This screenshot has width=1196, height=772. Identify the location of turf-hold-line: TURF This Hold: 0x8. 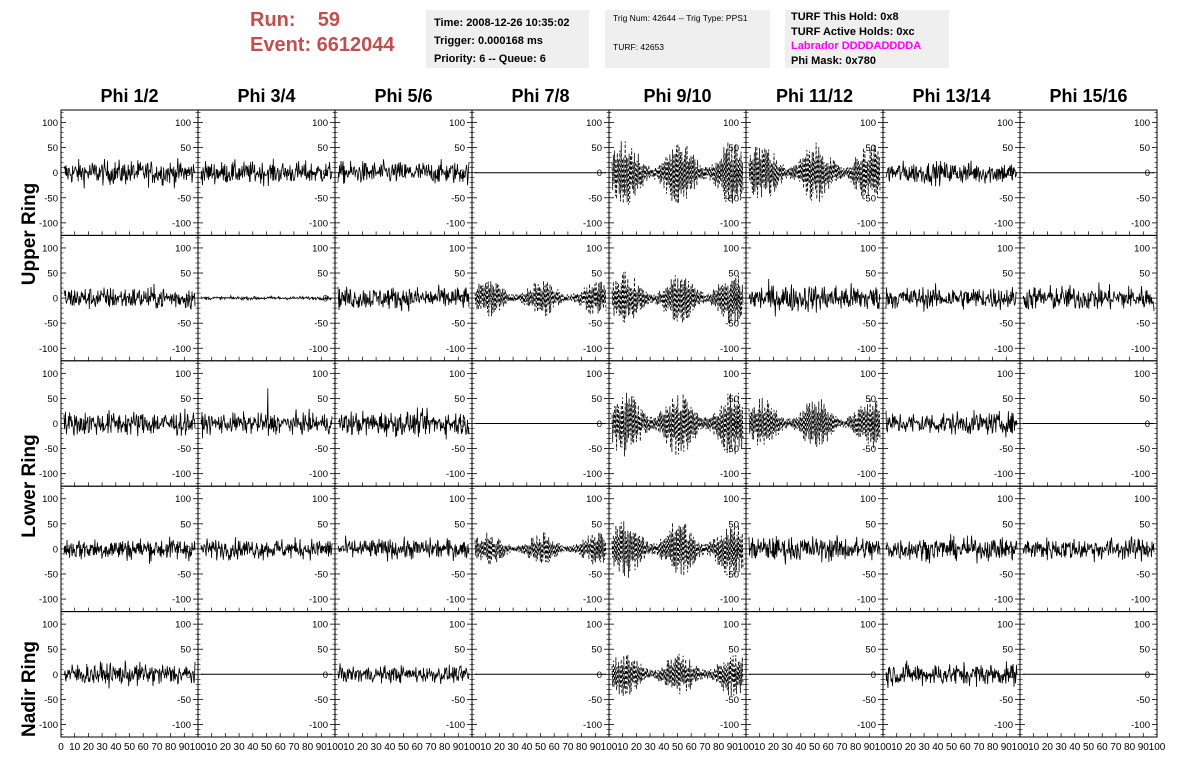
(845, 17).